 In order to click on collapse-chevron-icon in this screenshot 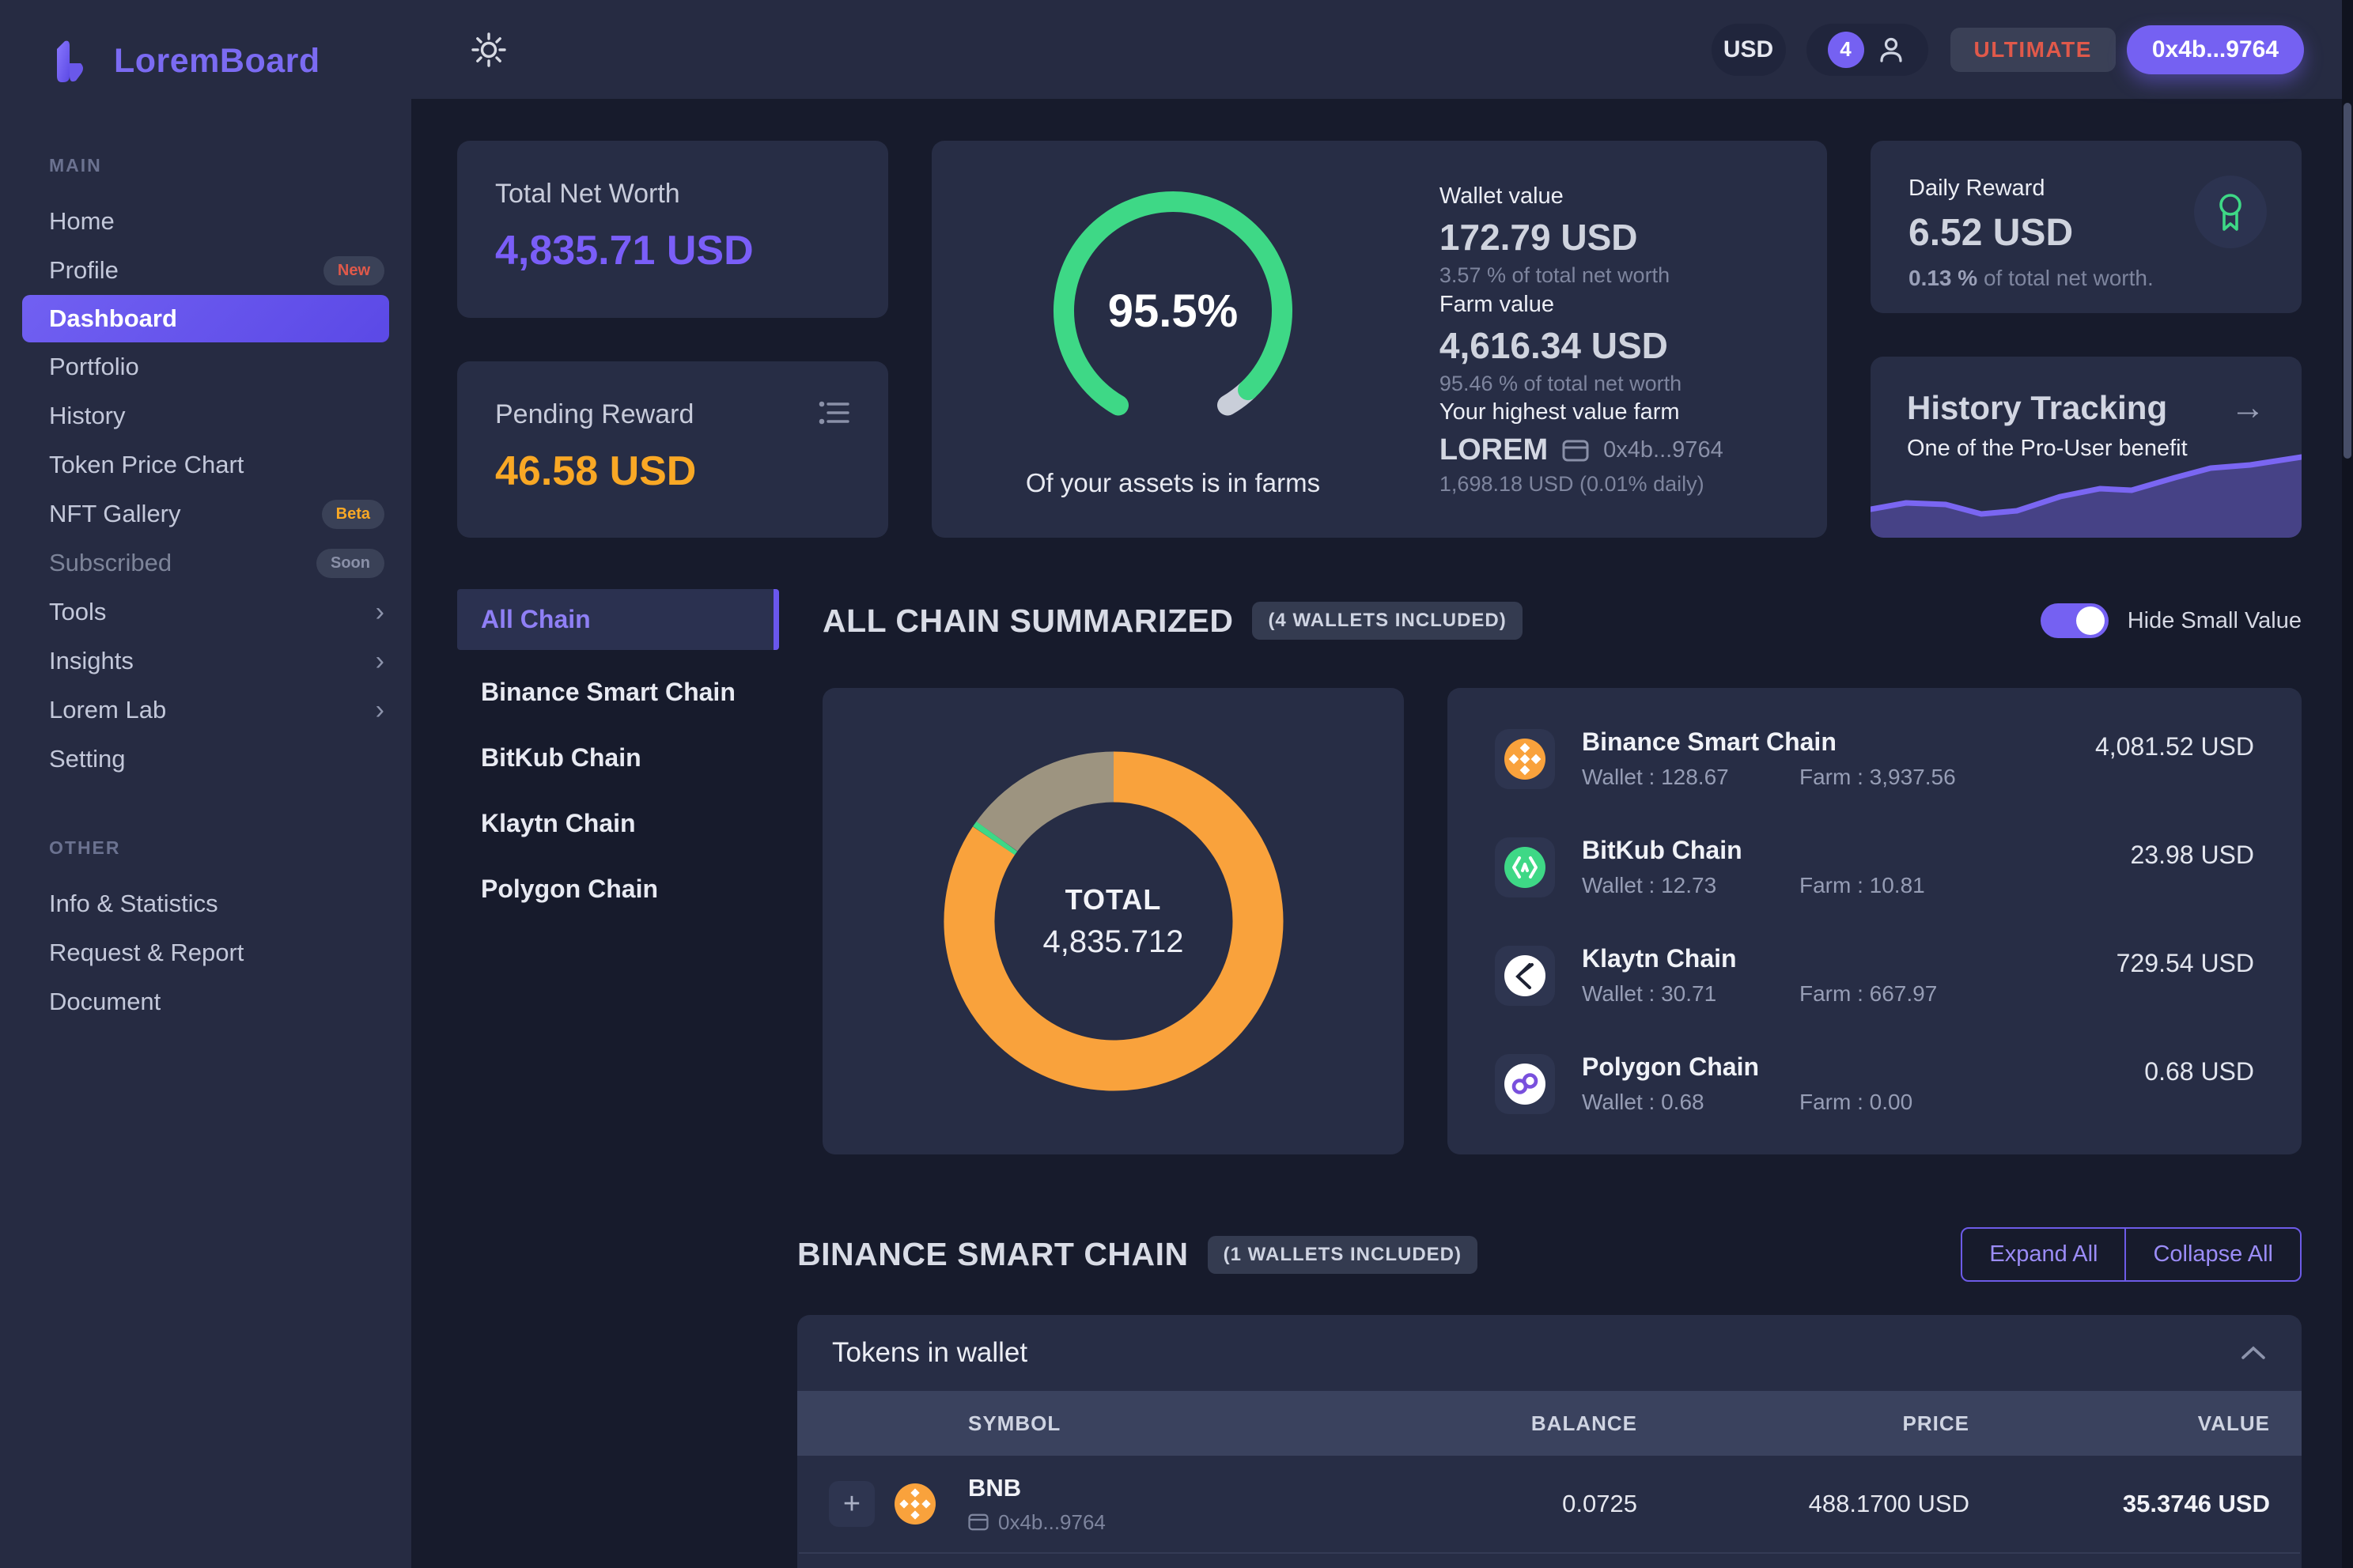, I will do `click(2253, 1353)`.